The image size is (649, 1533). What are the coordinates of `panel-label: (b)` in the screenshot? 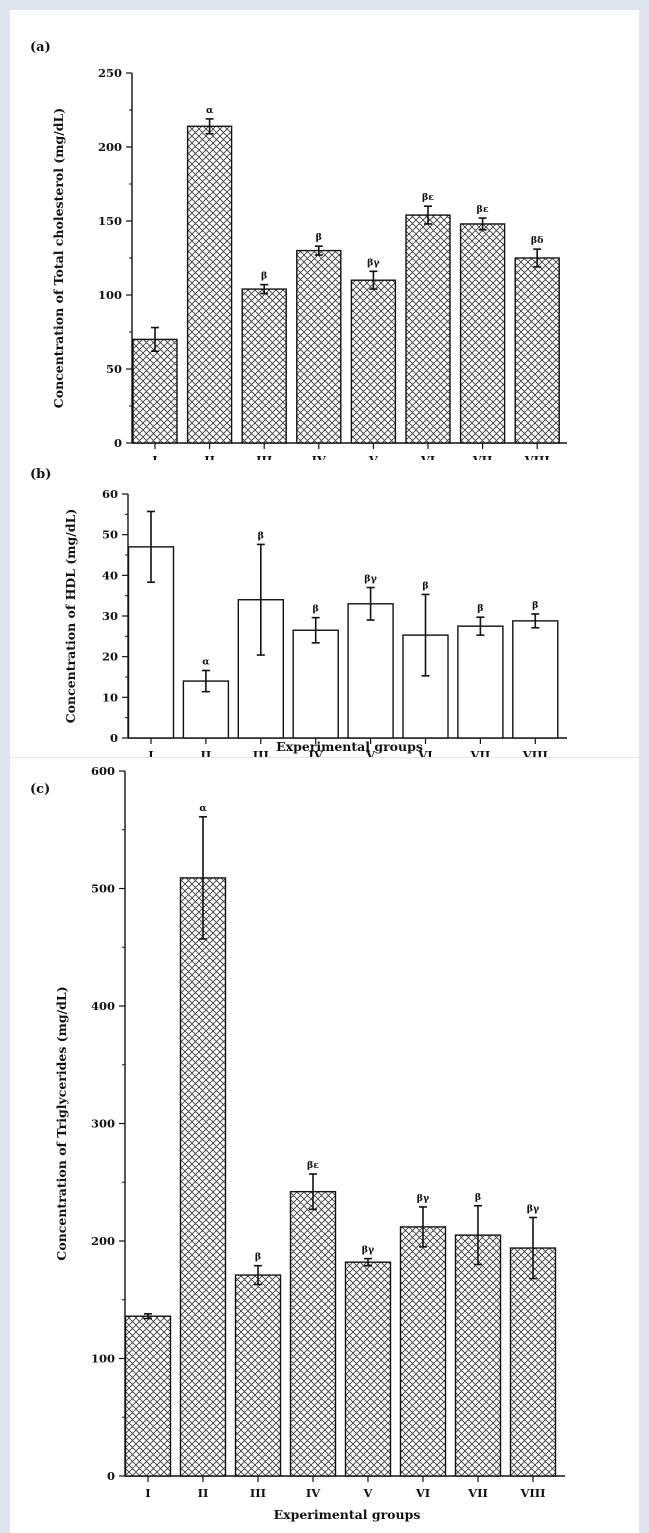 It's located at (40, 474).